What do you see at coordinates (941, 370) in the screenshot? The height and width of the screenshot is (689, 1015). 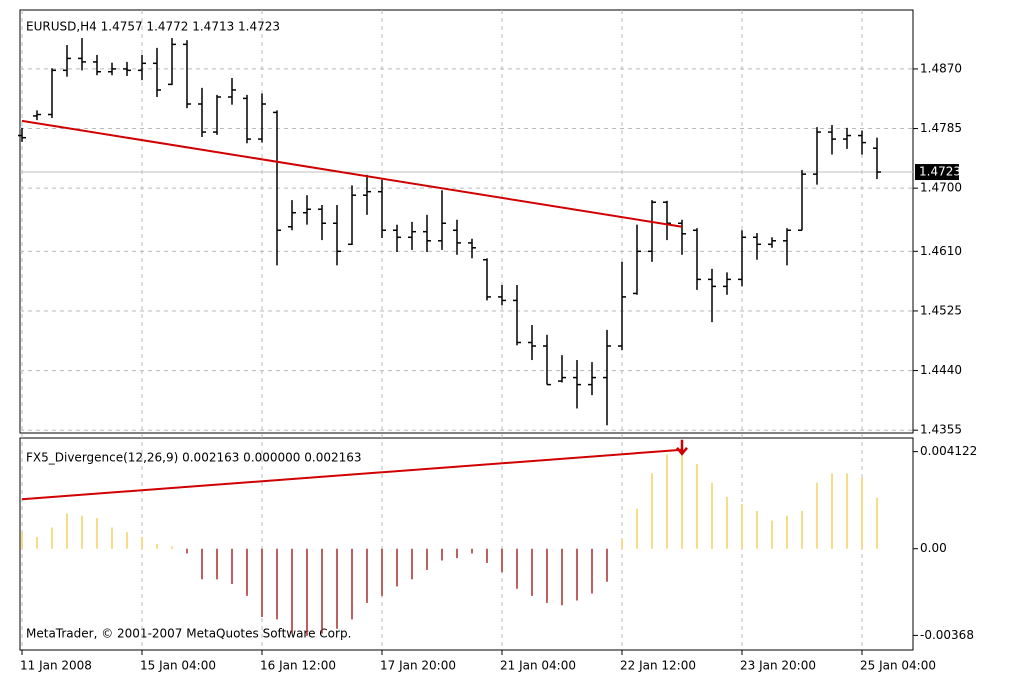 I see `y-tick-label: 1.4440` at bounding box center [941, 370].